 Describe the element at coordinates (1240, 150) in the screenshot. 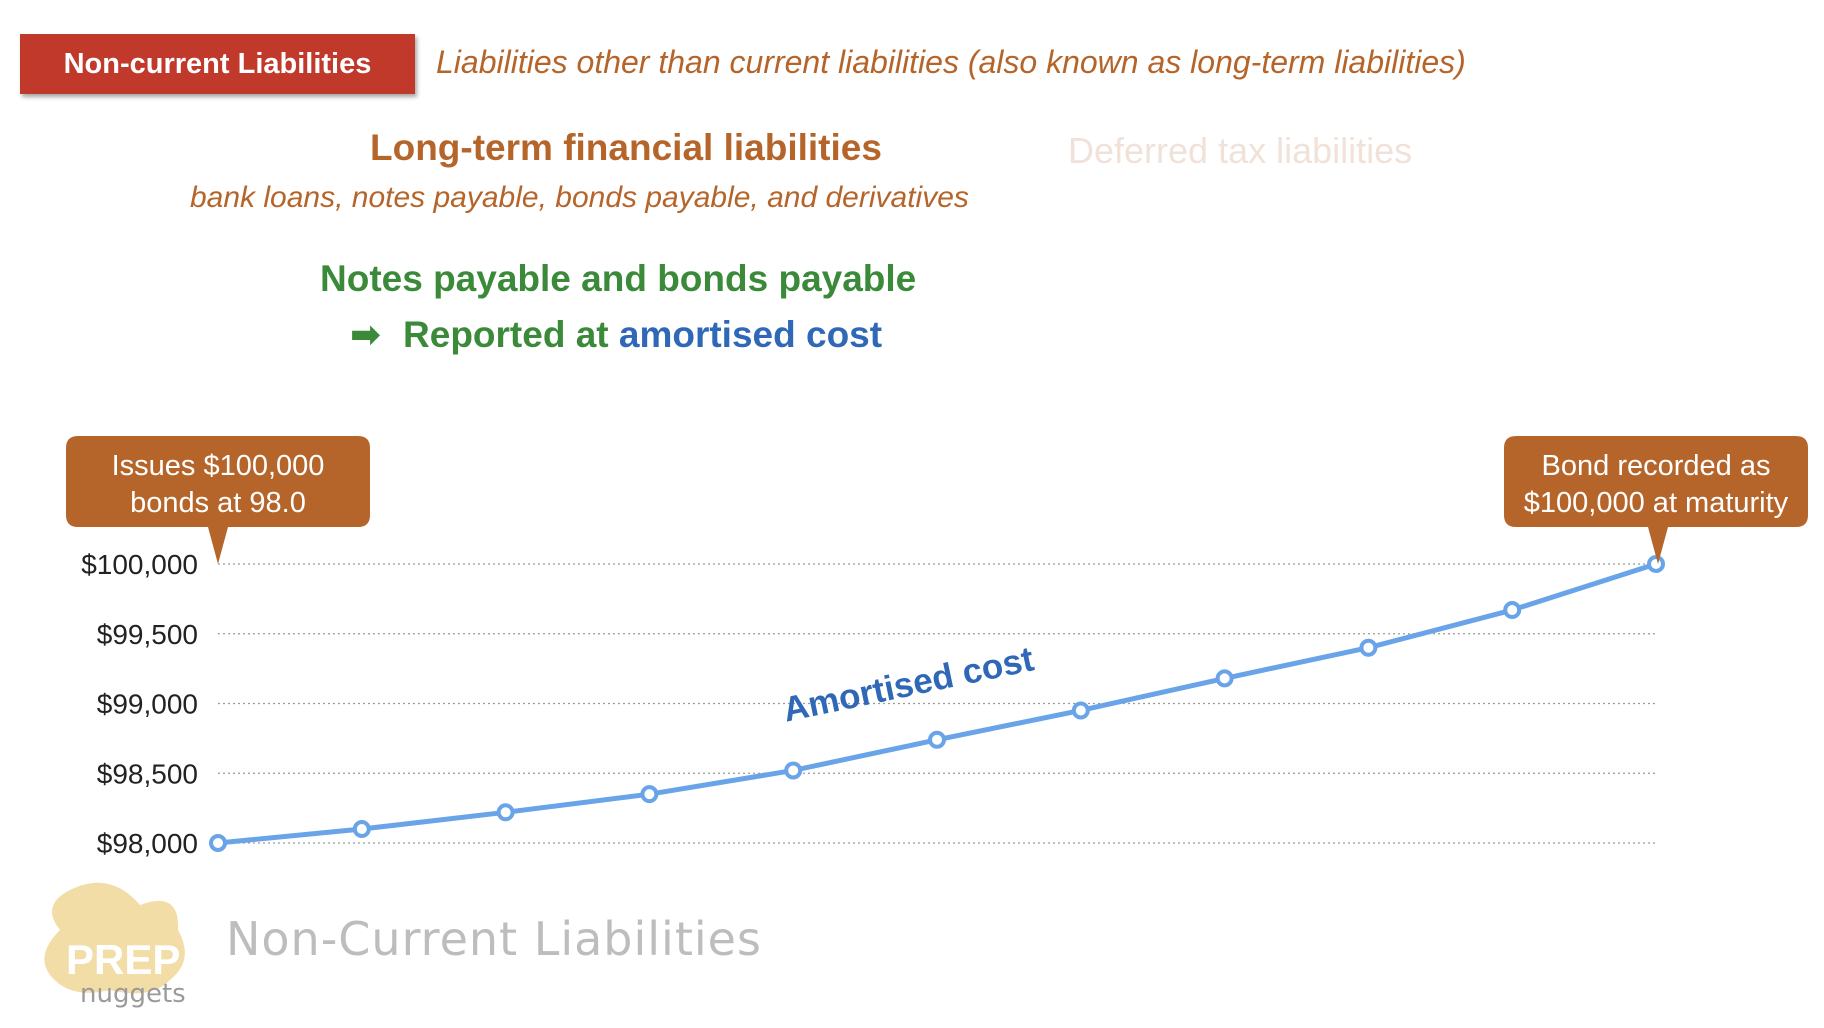

I see `deferred-tax-heading: Deferred tax liabilities` at that location.